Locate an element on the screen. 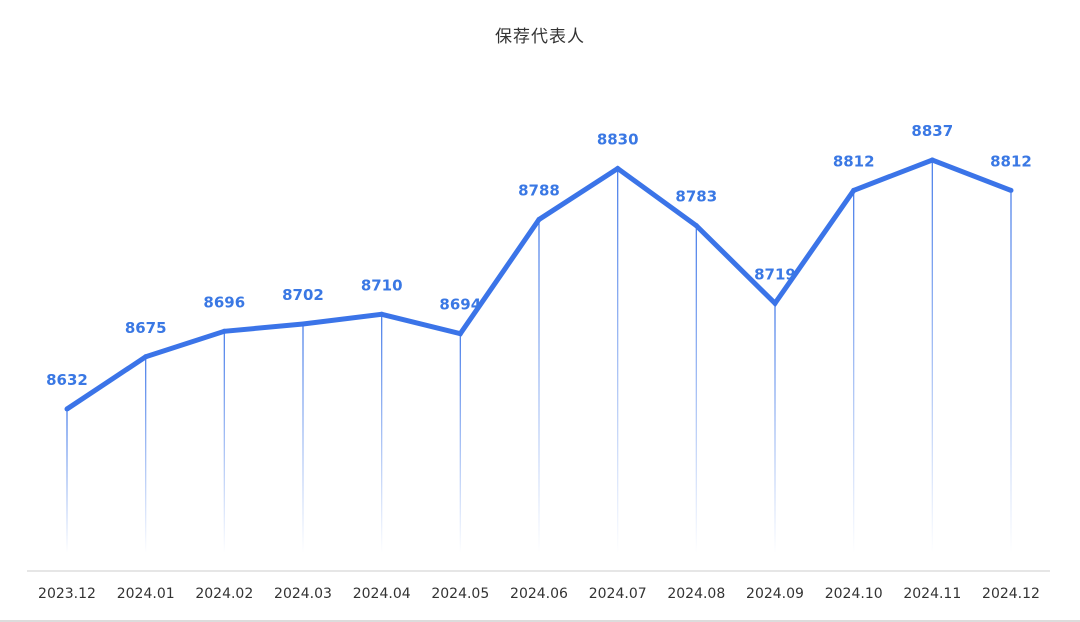 This screenshot has width=1080, height=622. x-tick-label: 2024.03 is located at coordinates (303, 594).